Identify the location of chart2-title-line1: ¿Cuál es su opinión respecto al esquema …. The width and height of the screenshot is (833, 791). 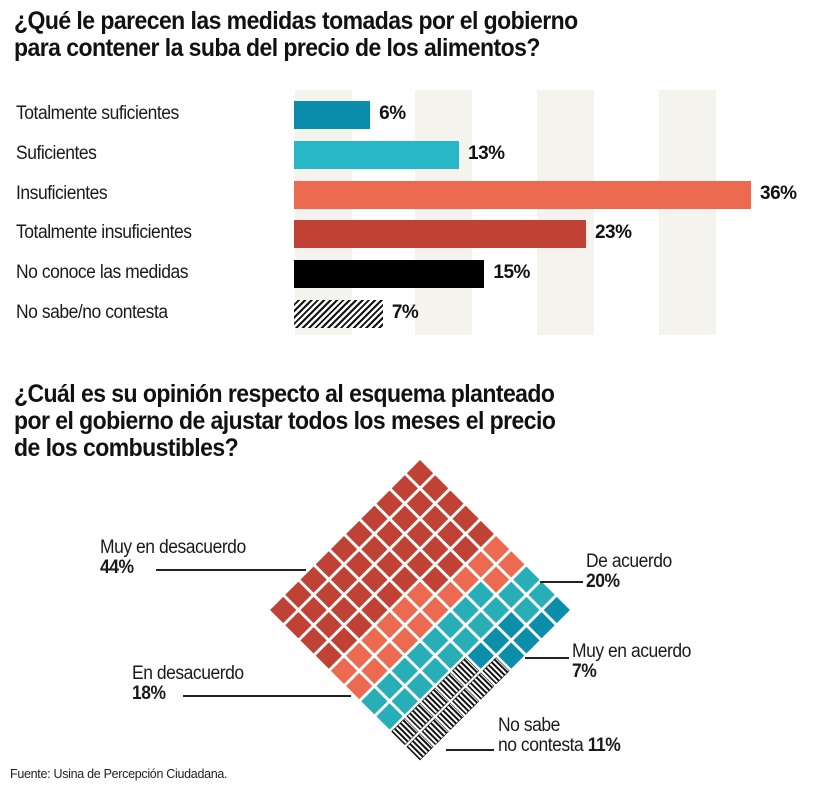
(284, 394).